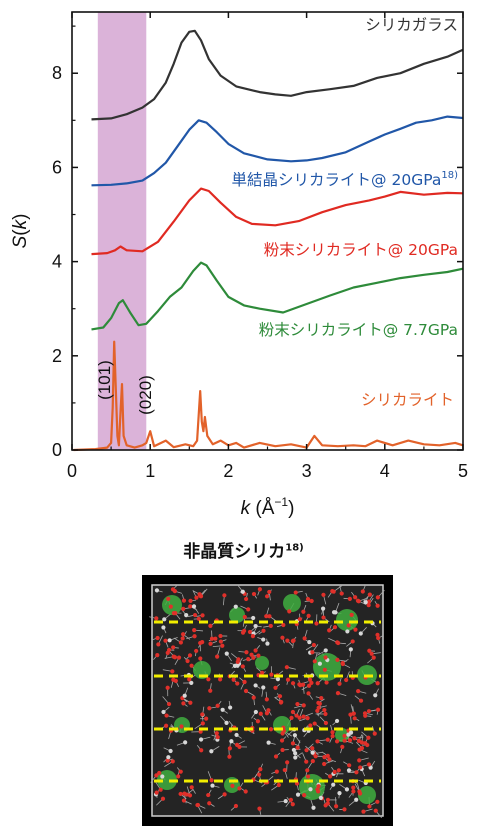 This screenshot has width=487, height=832. I want to click on y-axis-paren-open: (, so click(20, 232).